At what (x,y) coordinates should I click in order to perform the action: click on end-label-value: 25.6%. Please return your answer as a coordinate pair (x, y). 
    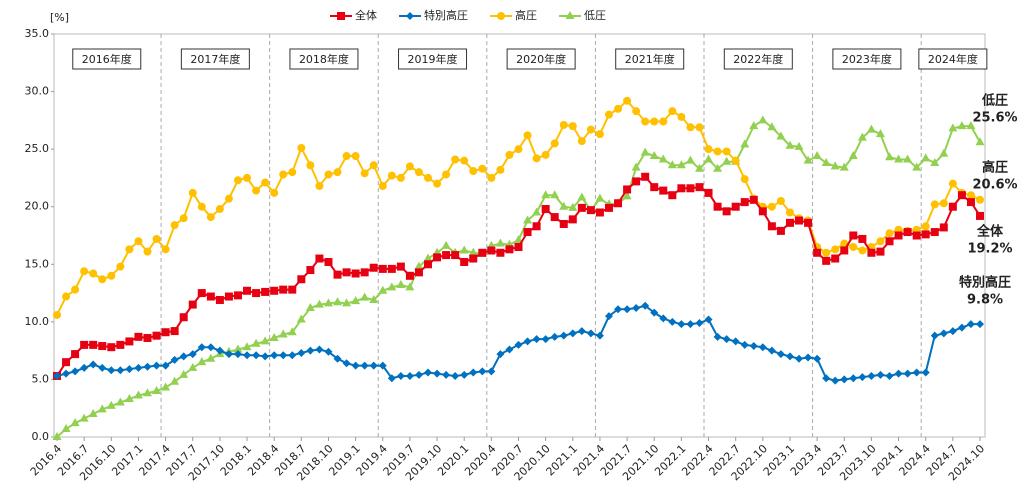
    Looking at the image, I should click on (994, 118).